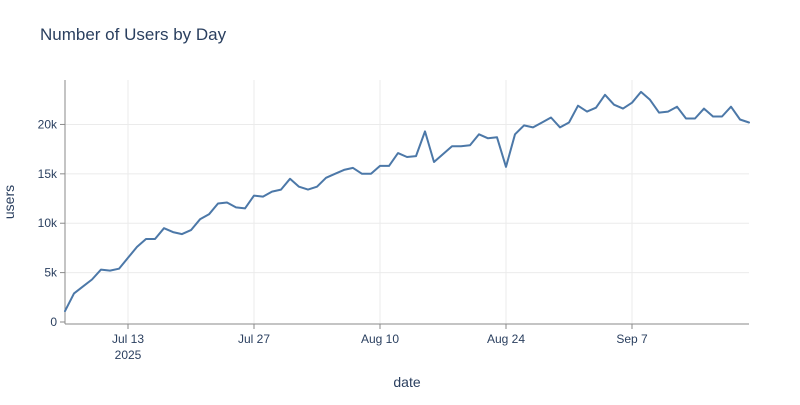 The image size is (800, 405). I want to click on y-axis-title: users, so click(9, 202).